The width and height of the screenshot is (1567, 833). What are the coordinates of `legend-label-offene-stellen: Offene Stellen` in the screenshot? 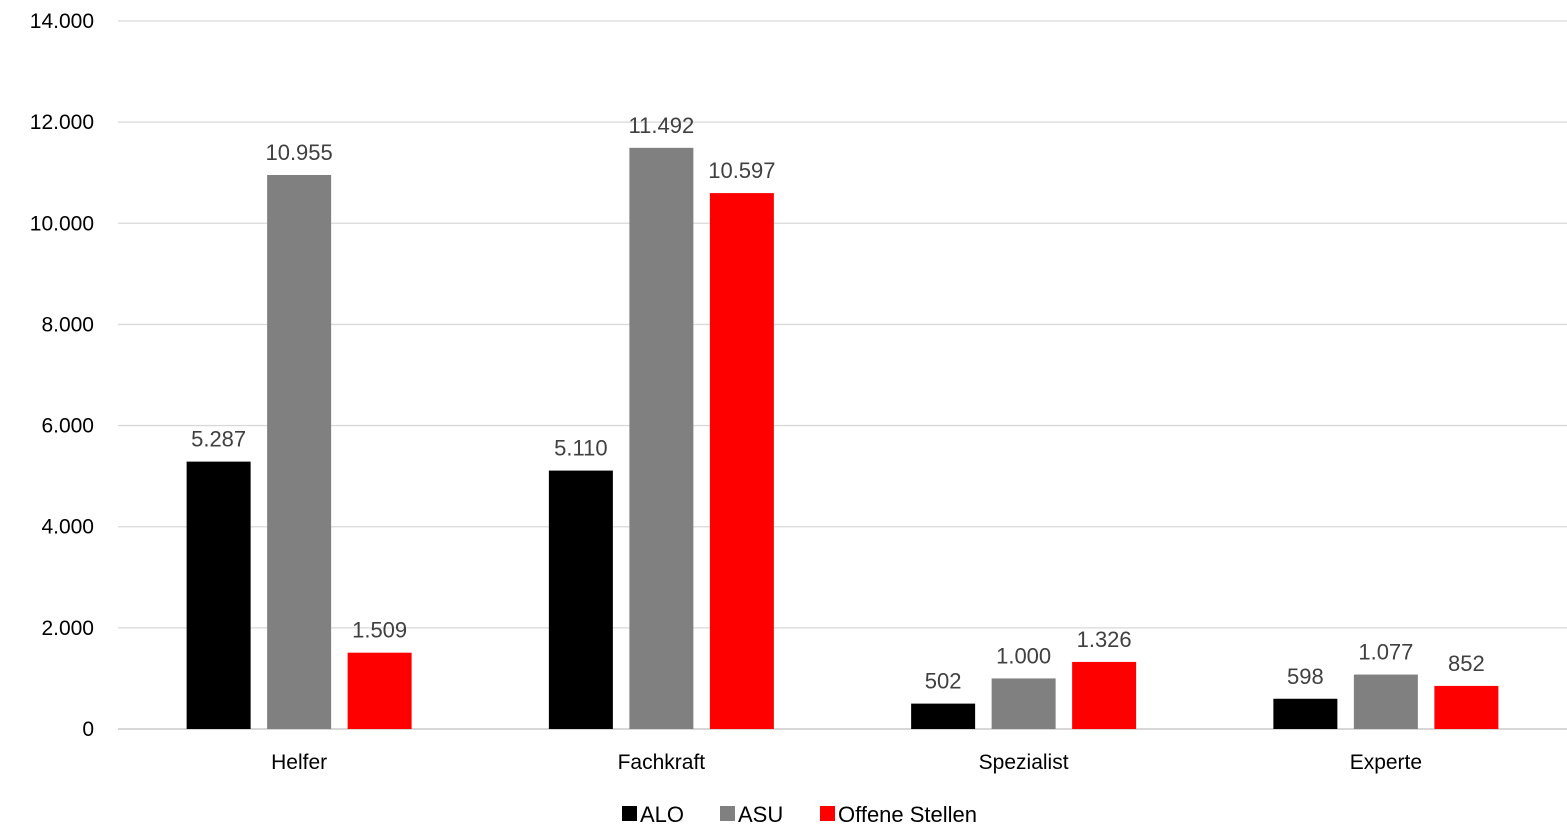 It's located at (907, 814).